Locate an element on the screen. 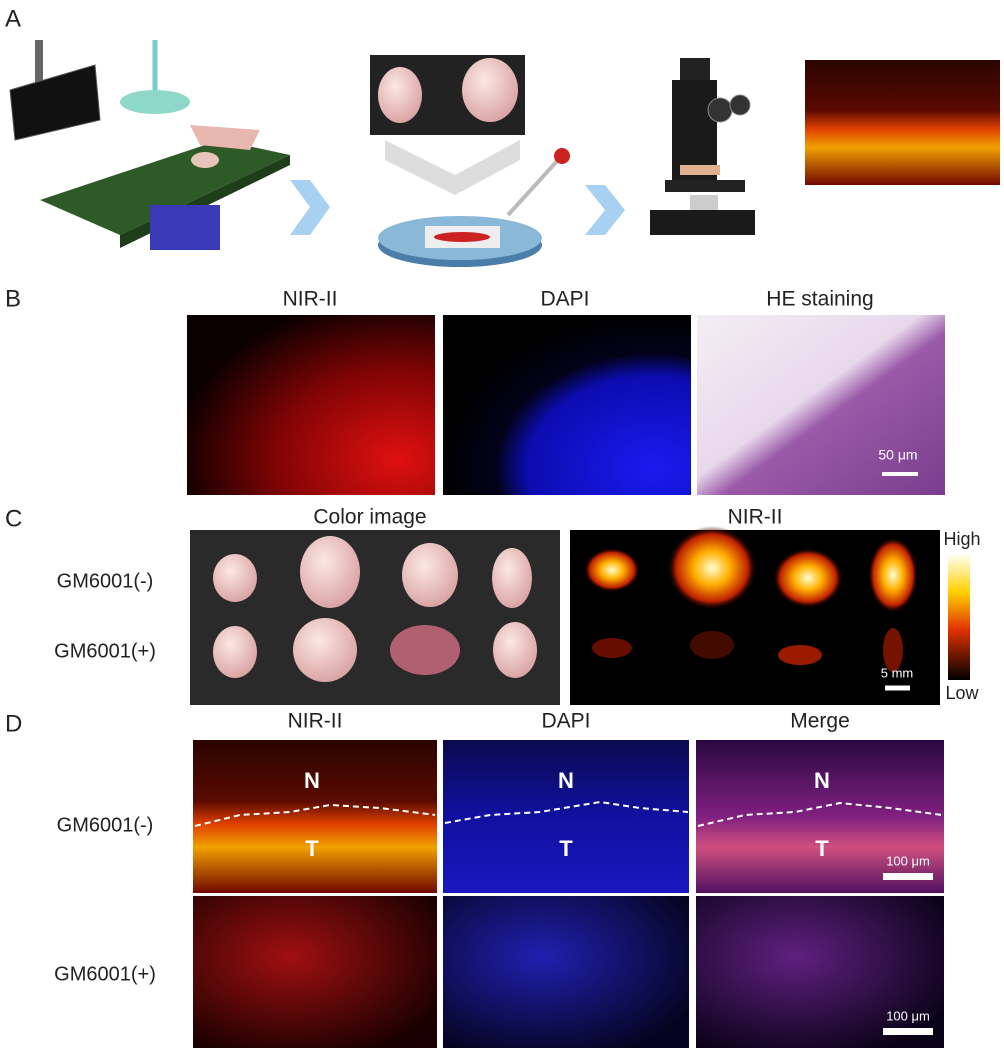 The image size is (1004, 1052). nir-signals is located at coordinates (751, 599).